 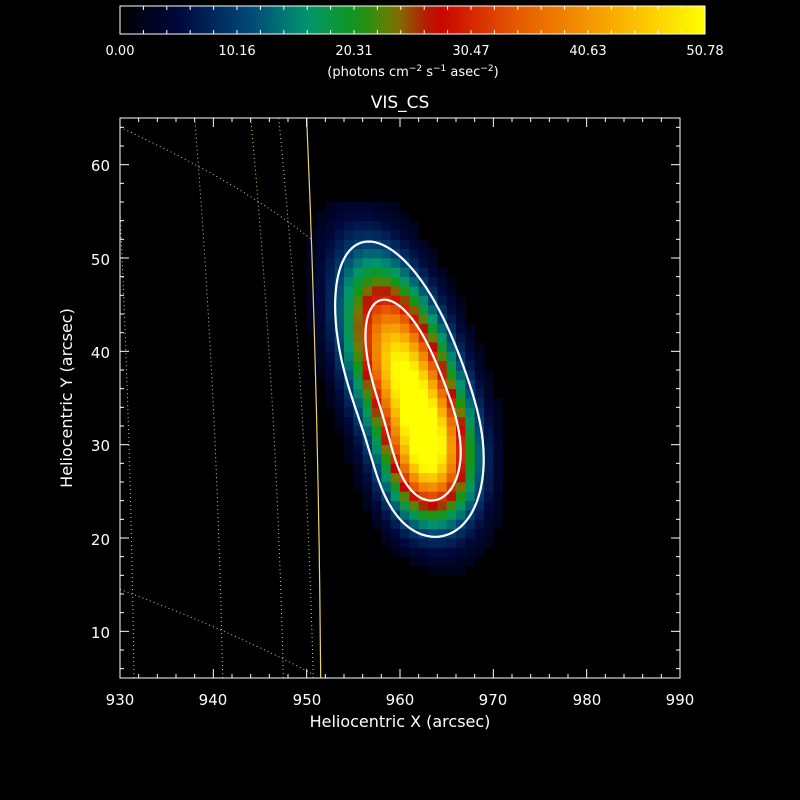 I want to click on y-tick-label-50: 50, so click(x=100, y=260).